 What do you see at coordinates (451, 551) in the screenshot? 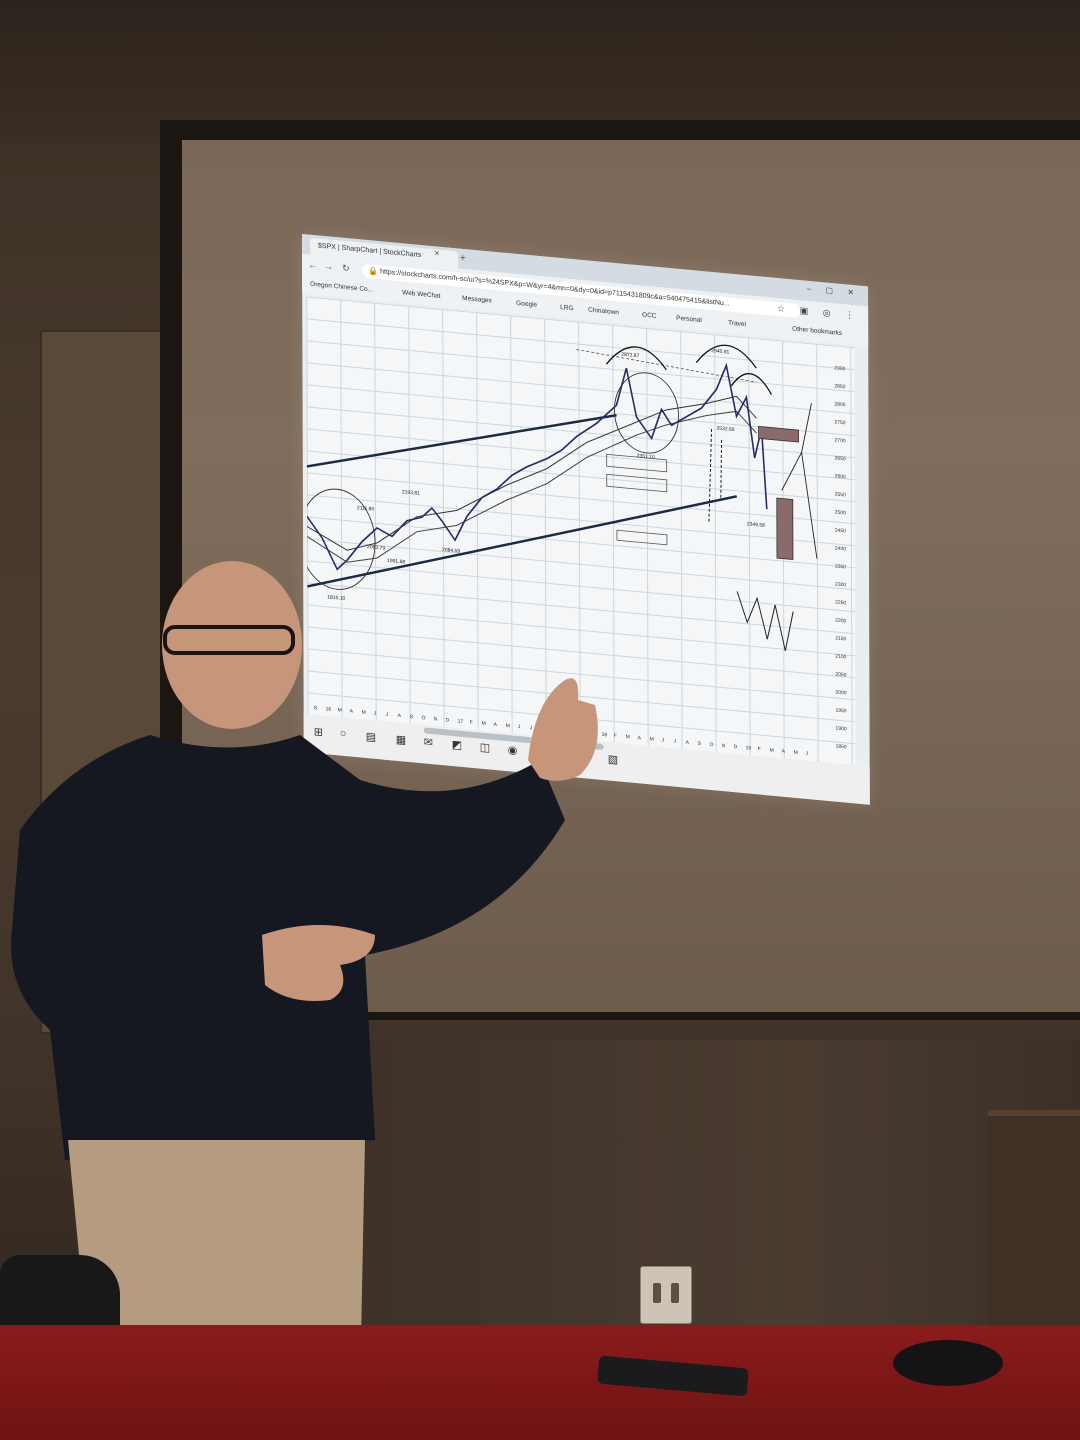
I see `annotation-label: 2084.59` at bounding box center [451, 551].